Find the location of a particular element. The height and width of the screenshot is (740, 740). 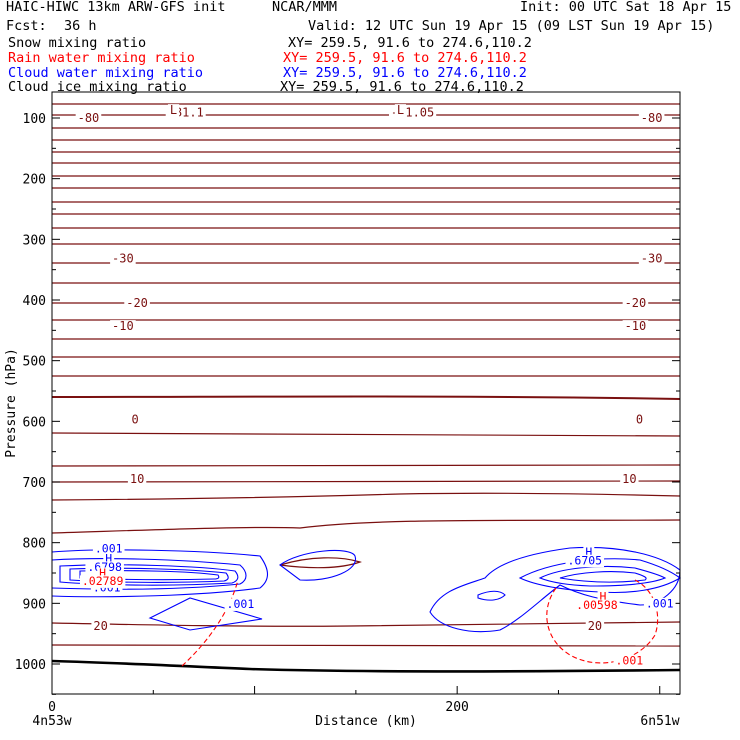

forecast-label: Fcst: is located at coordinates (26, 26).